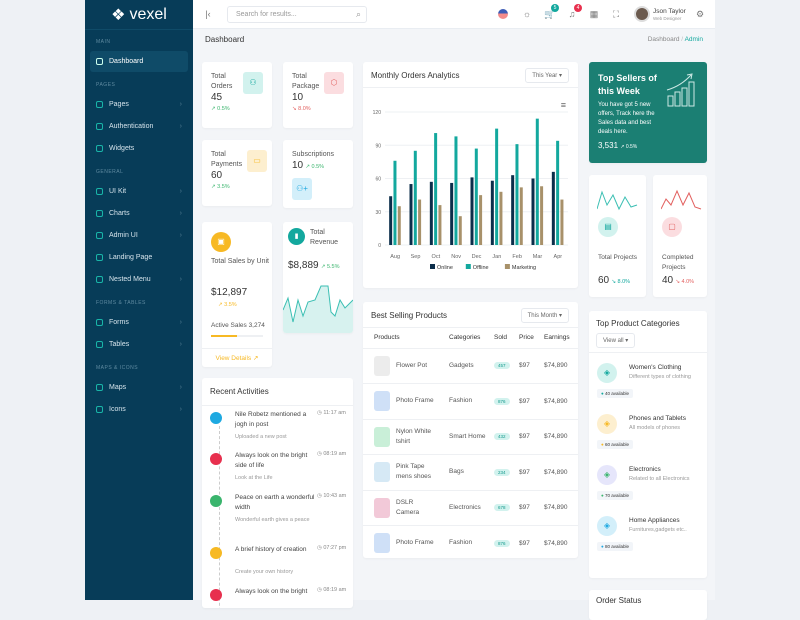 This screenshot has width=800, height=620. What do you see at coordinates (379, 246) in the screenshot?
I see `y-tick-label: 0` at bounding box center [379, 246].